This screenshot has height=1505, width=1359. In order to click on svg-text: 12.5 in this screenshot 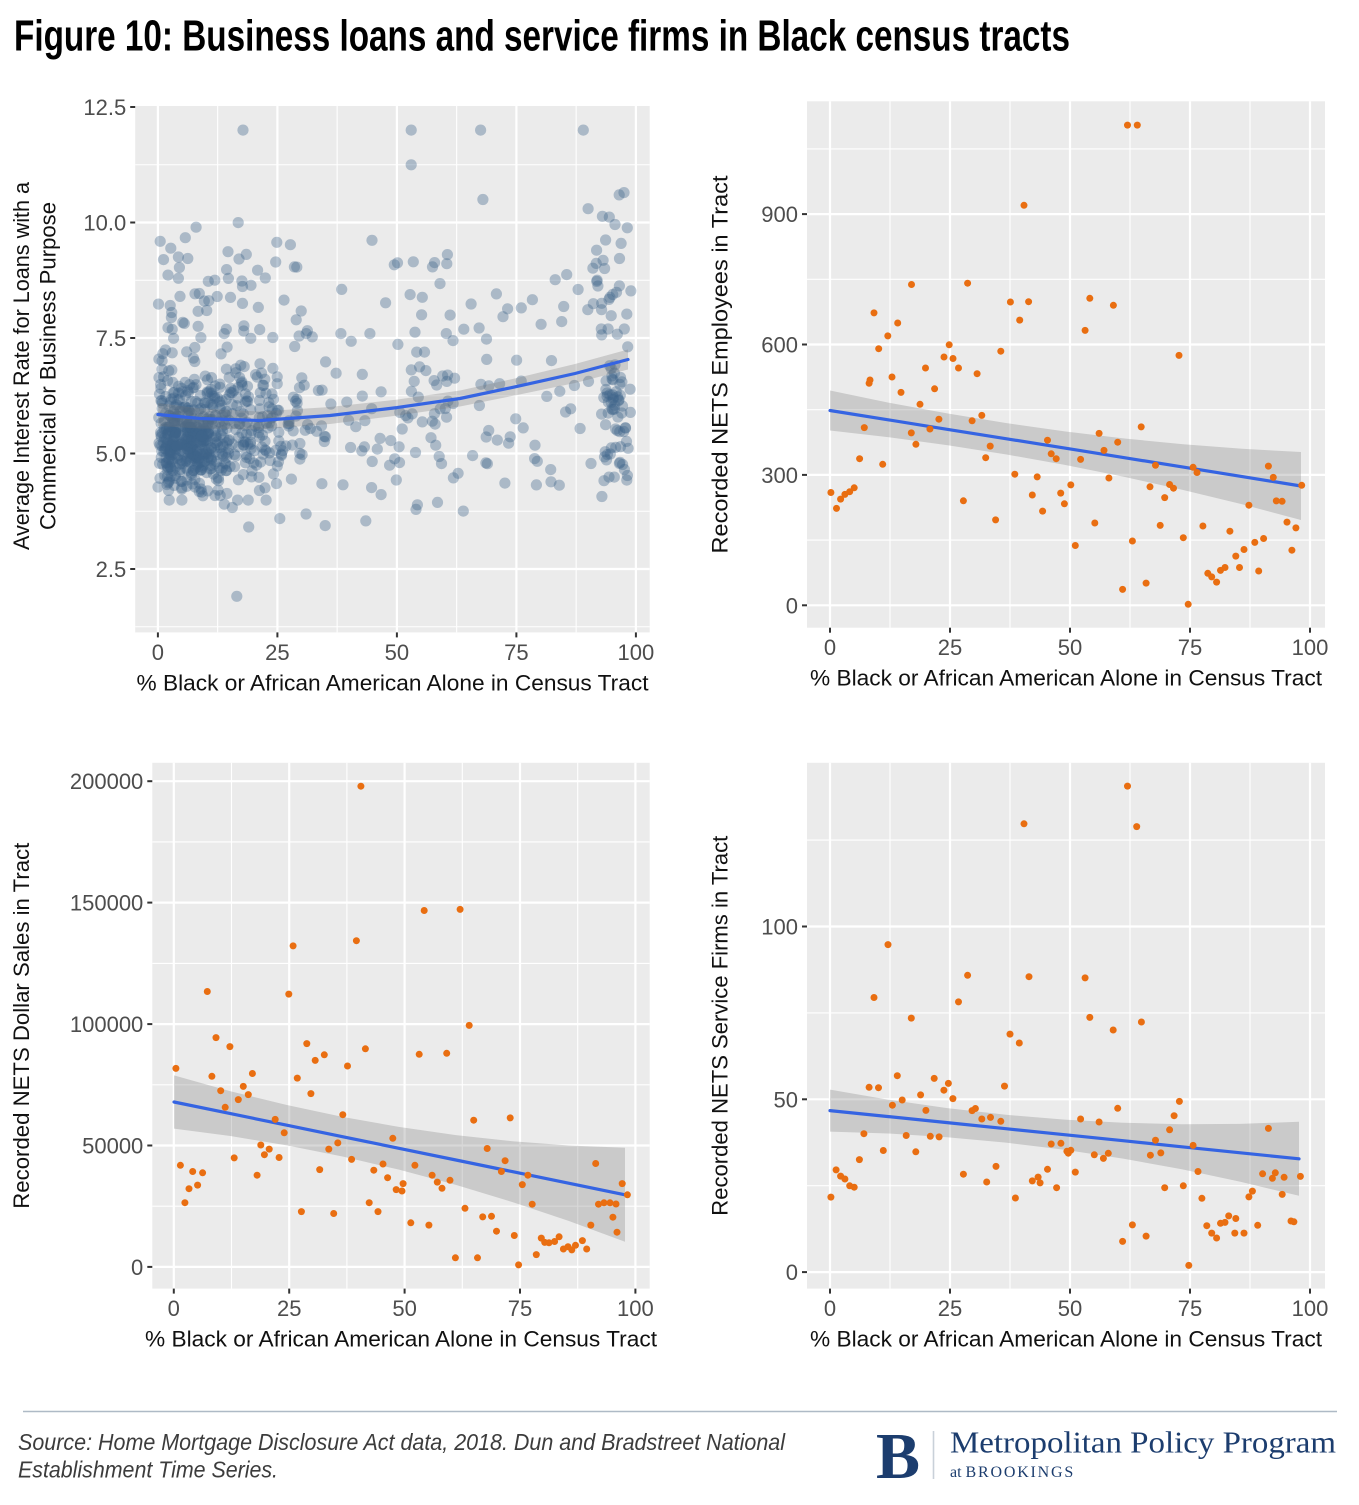, I will do `click(104, 107)`.